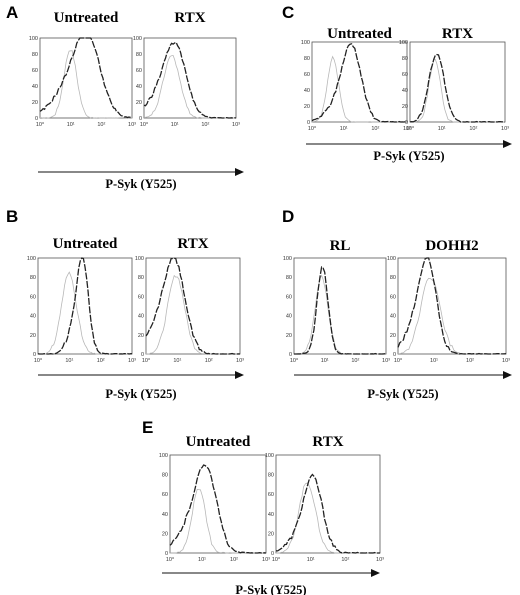 This screenshot has height=595, width=520. What do you see at coordinates (147, 427) in the screenshot?
I see `panel-letter: E` at bounding box center [147, 427].